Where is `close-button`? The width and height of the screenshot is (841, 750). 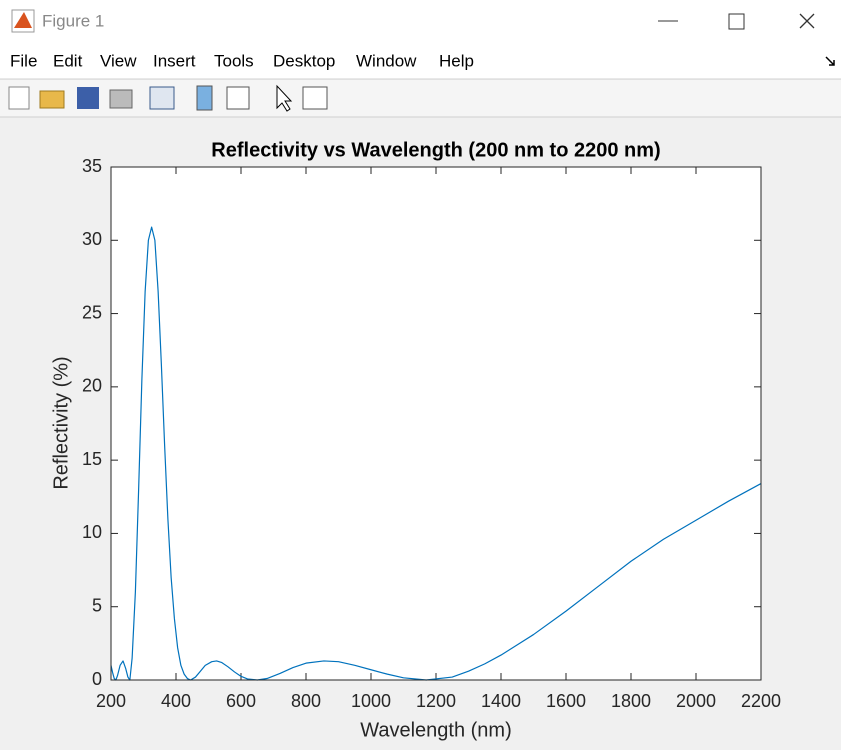
close-button is located at coordinates (807, 21).